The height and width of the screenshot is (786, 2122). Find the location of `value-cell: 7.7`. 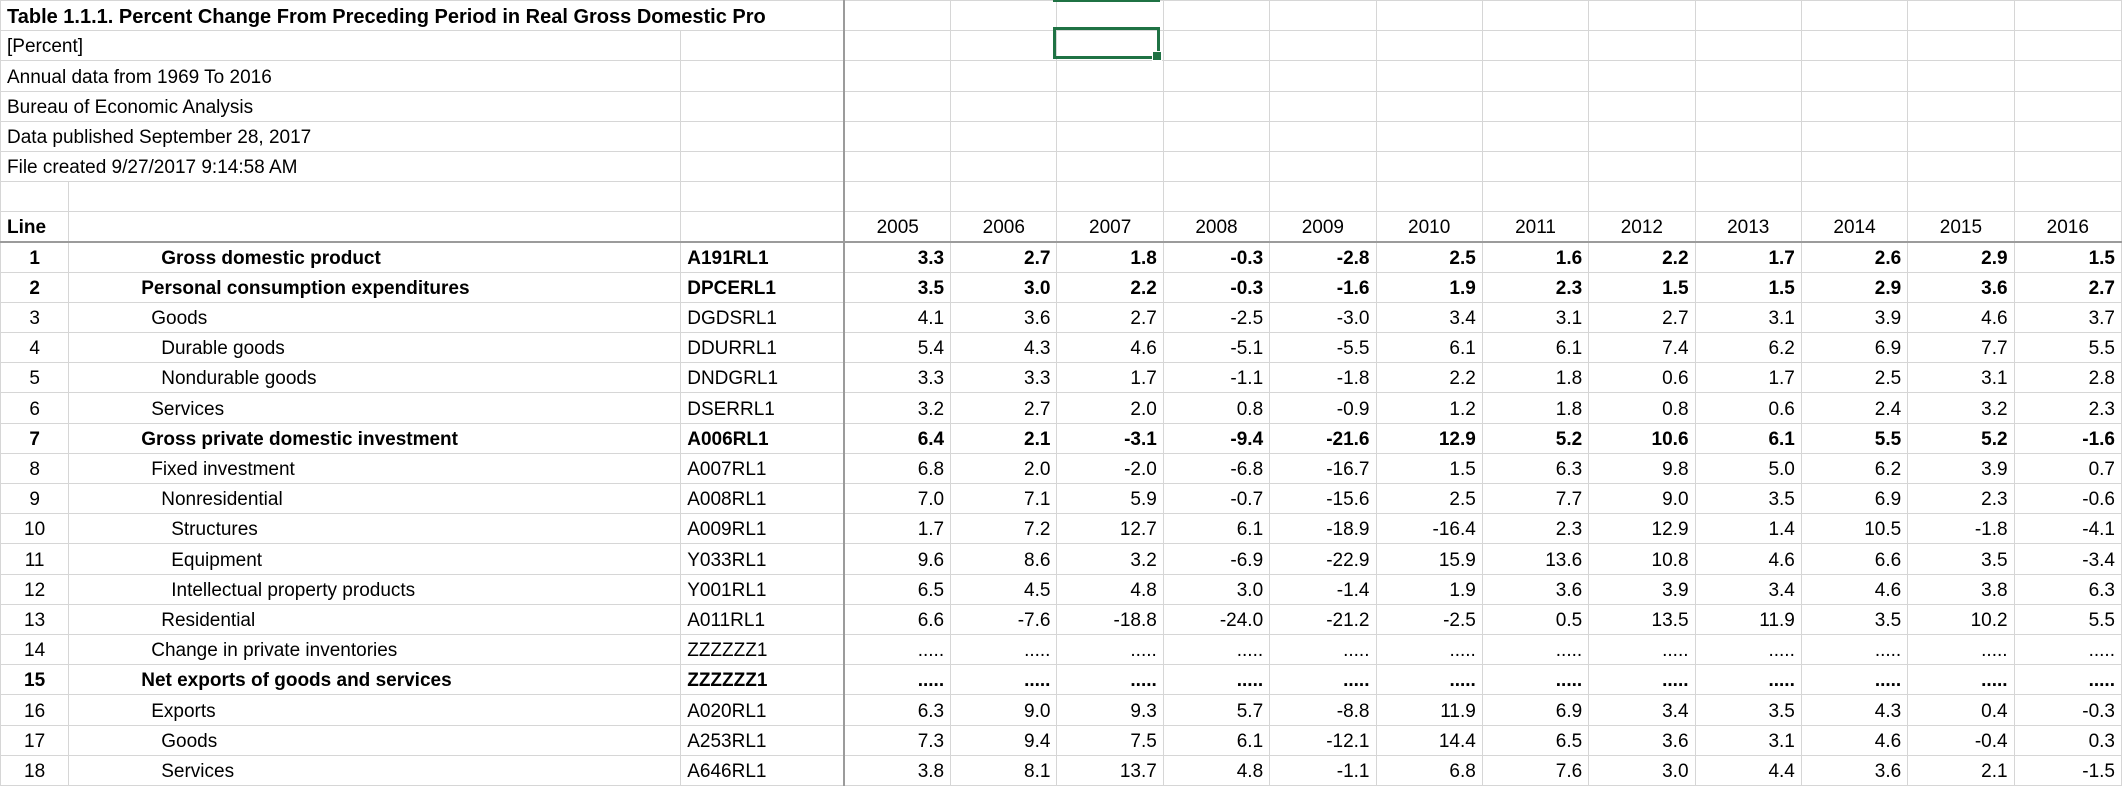

value-cell: 7.7 is located at coordinates (1535, 498).